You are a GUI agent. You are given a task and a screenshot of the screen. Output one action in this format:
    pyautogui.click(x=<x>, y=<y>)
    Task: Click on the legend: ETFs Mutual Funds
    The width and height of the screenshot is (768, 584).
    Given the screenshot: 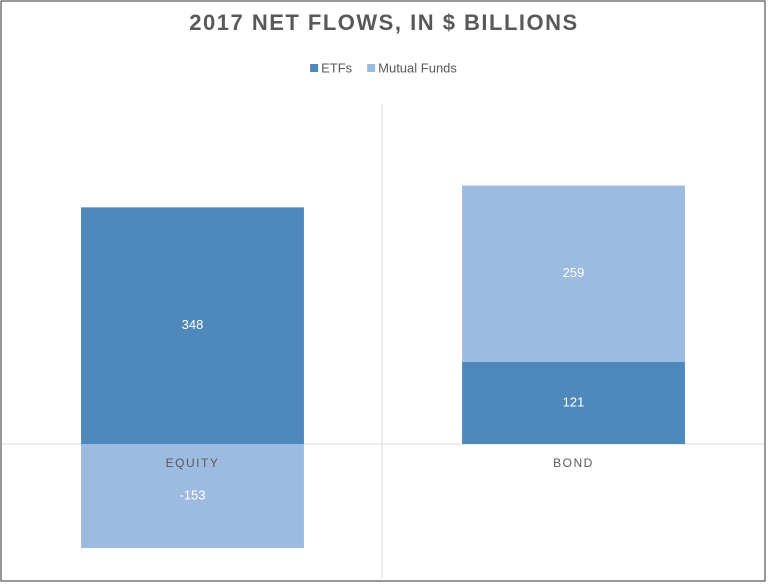 What is the action you would take?
    pyautogui.click(x=383, y=67)
    